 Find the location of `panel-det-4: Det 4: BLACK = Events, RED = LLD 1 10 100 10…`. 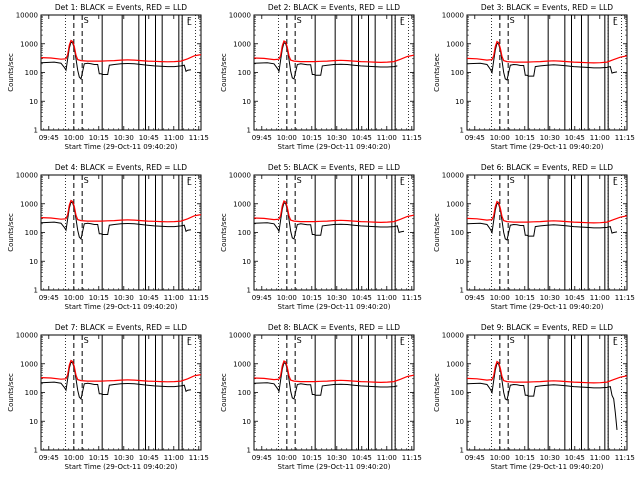

panel-det-4: Det 4: BLACK = Events, RED = LLD 1 10 100 10… is located at coordinates (108, 237).